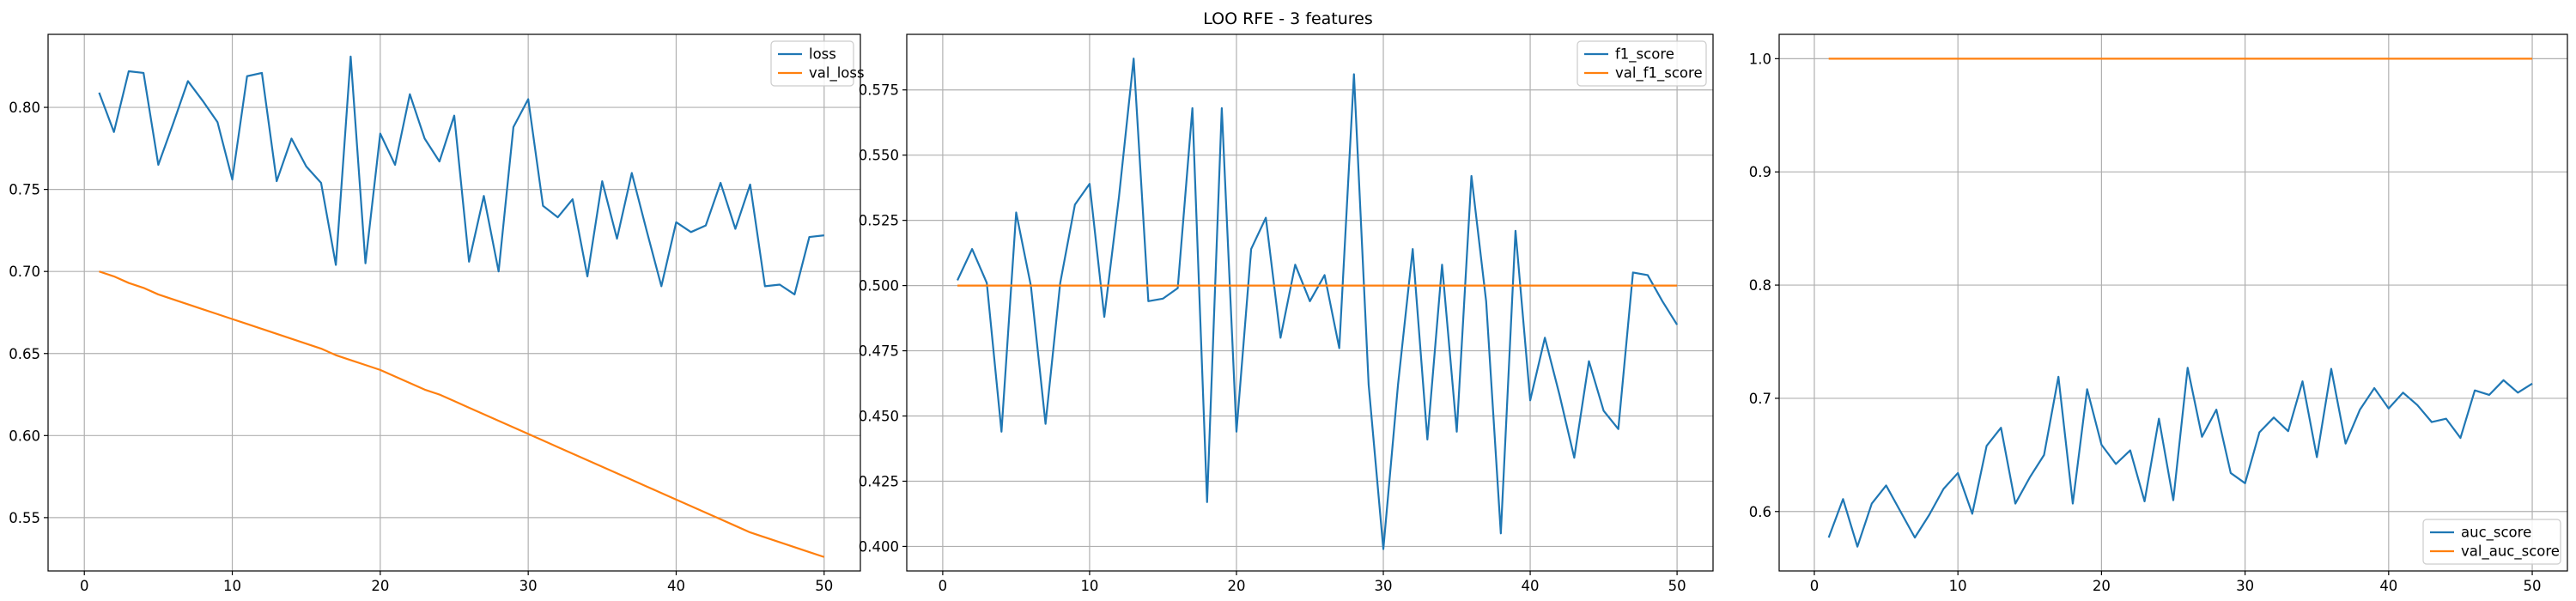  I want to click on legend-label: val_auc_score, so click(2510, 552).